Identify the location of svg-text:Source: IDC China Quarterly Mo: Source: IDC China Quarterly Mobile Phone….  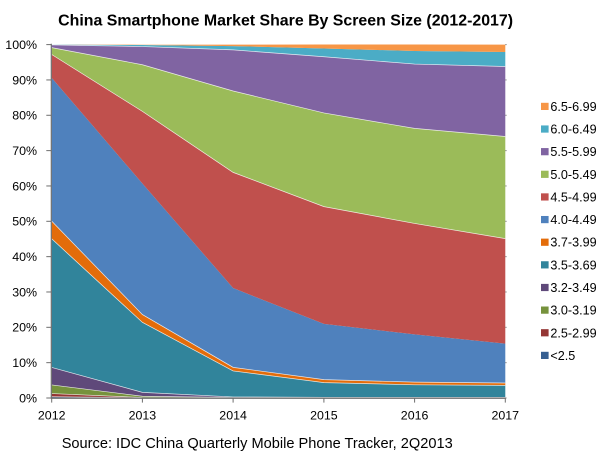
(257, 444).